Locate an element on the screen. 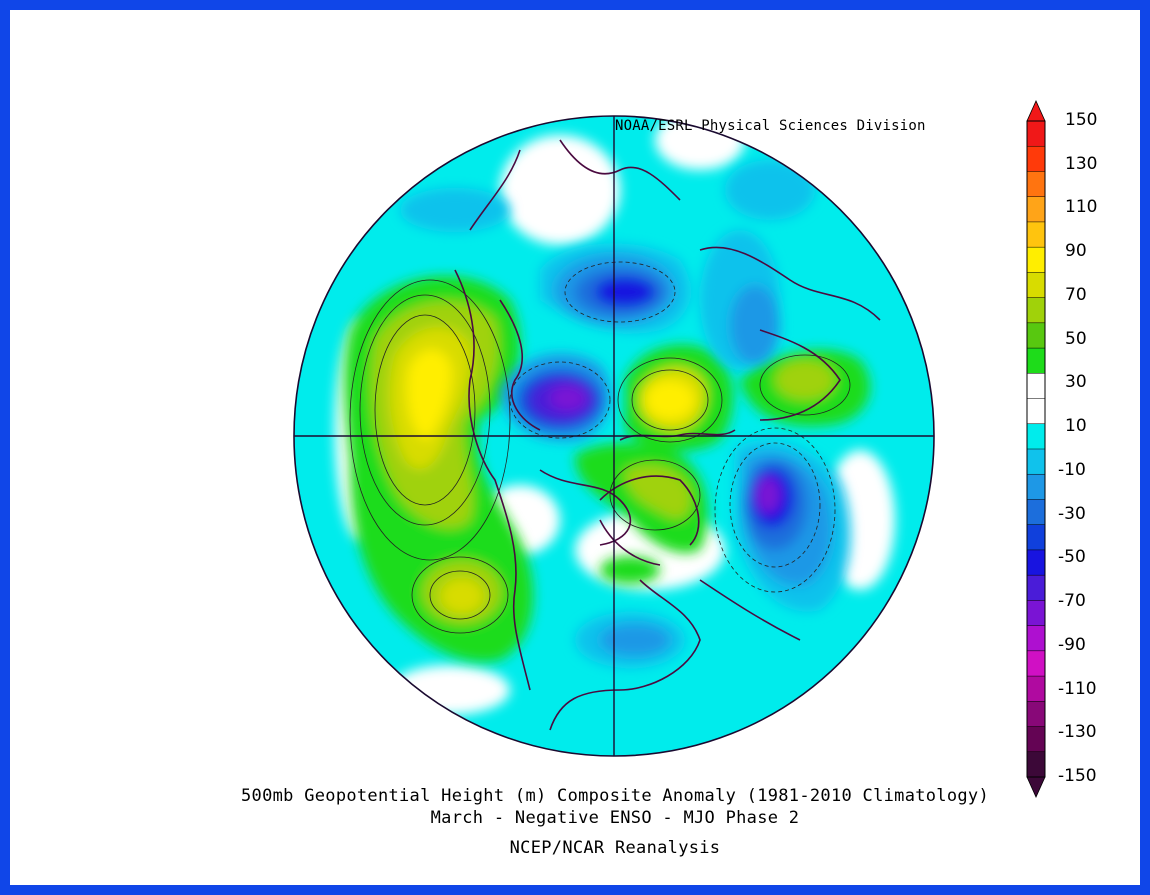 This screenshot has height=895, width=1150. colorbar-tick-label: 50 is located at coordinates (1076, 338).